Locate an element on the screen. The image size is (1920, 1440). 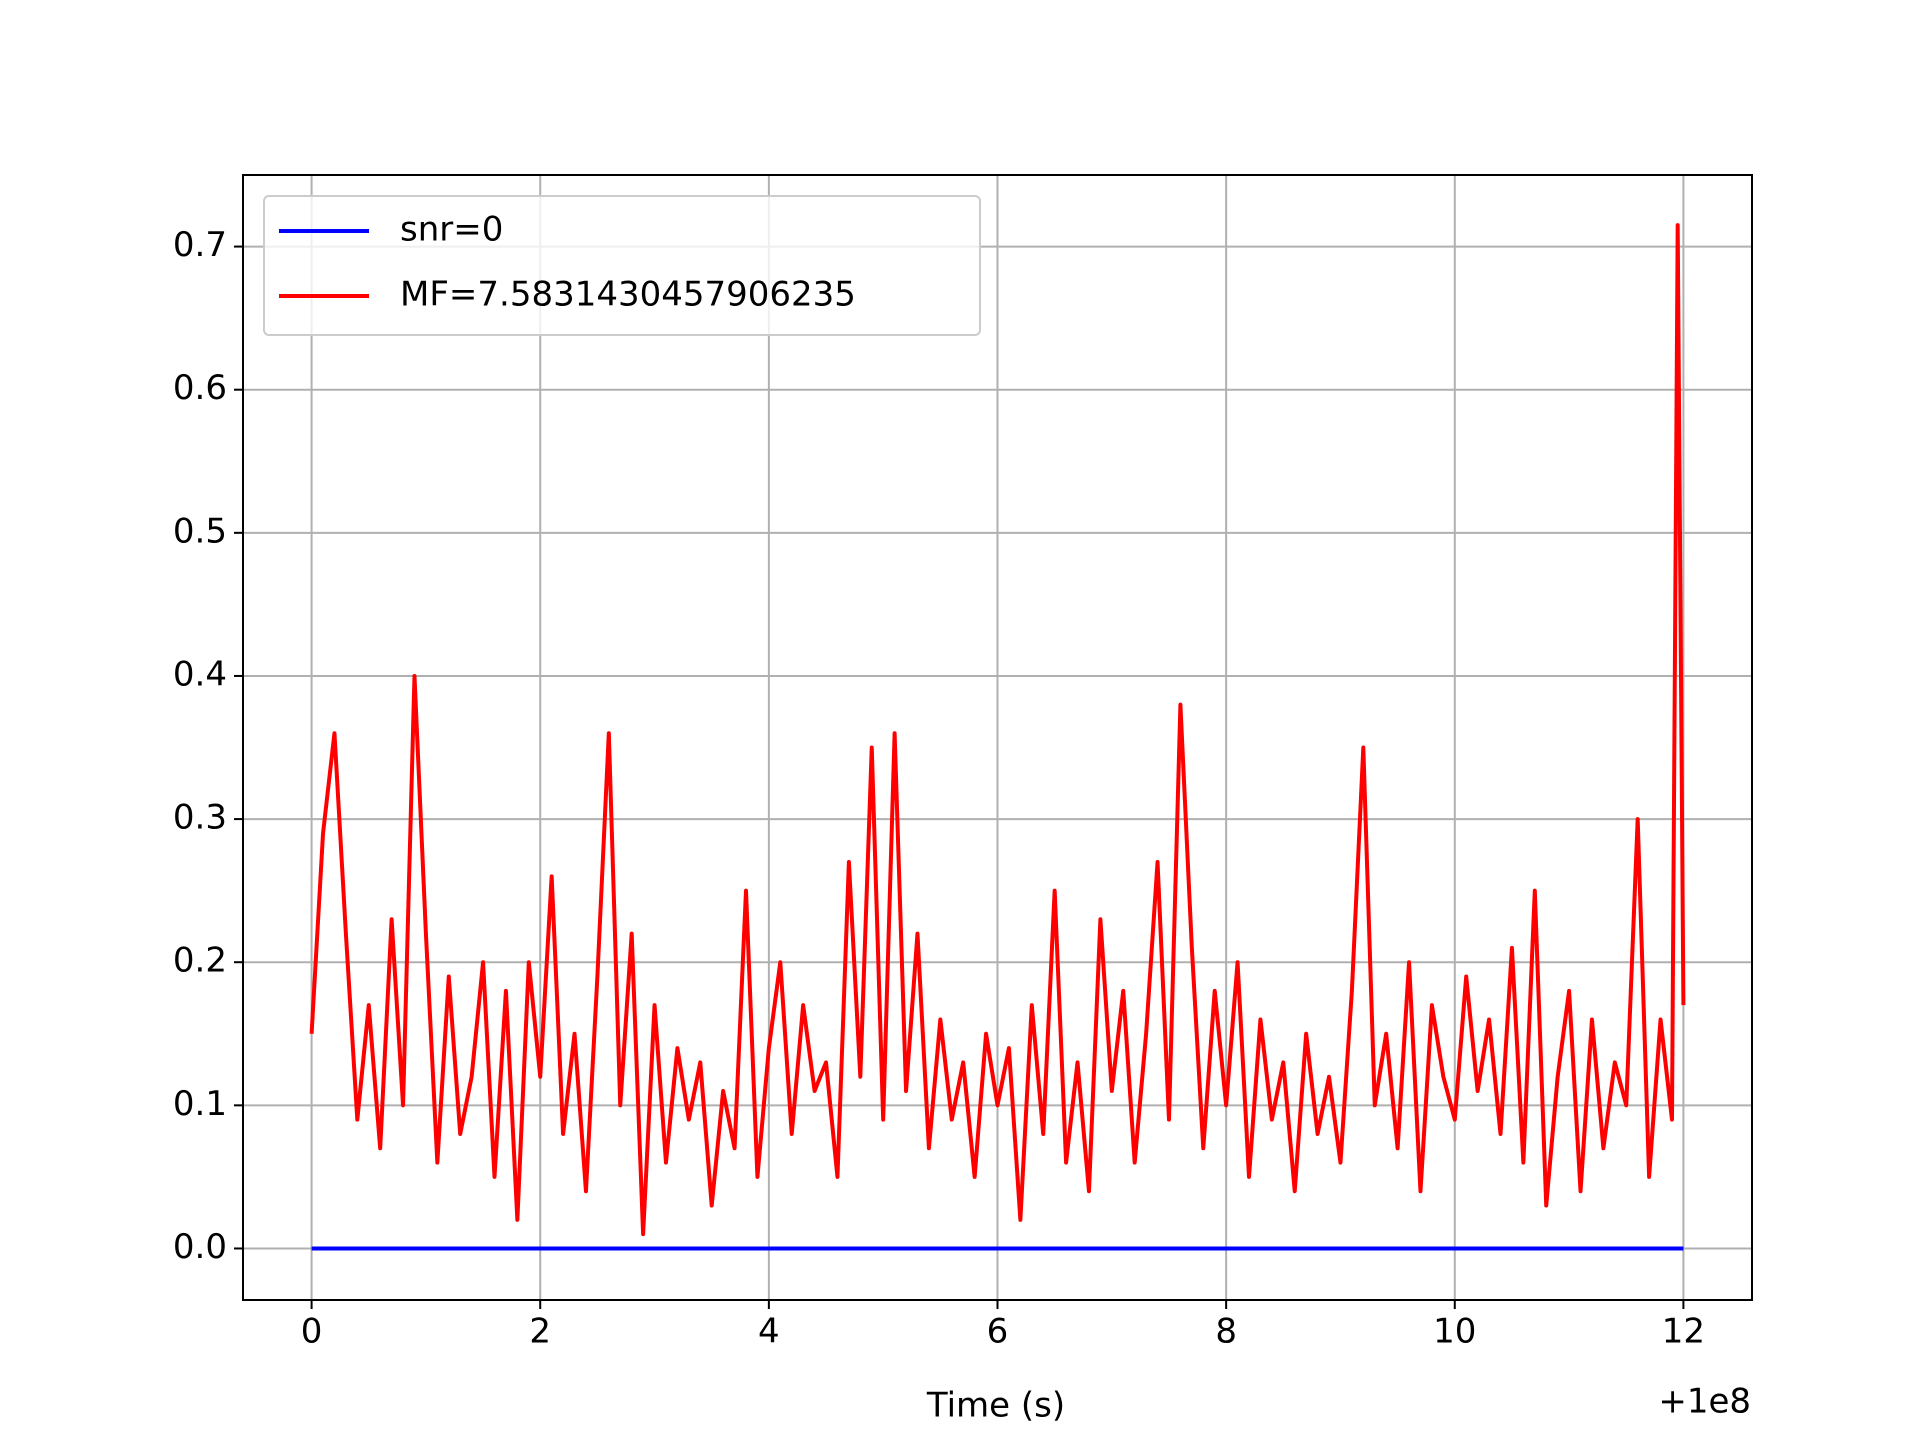
x-tick-label: 10 is located at coordinates (1454, 1332).